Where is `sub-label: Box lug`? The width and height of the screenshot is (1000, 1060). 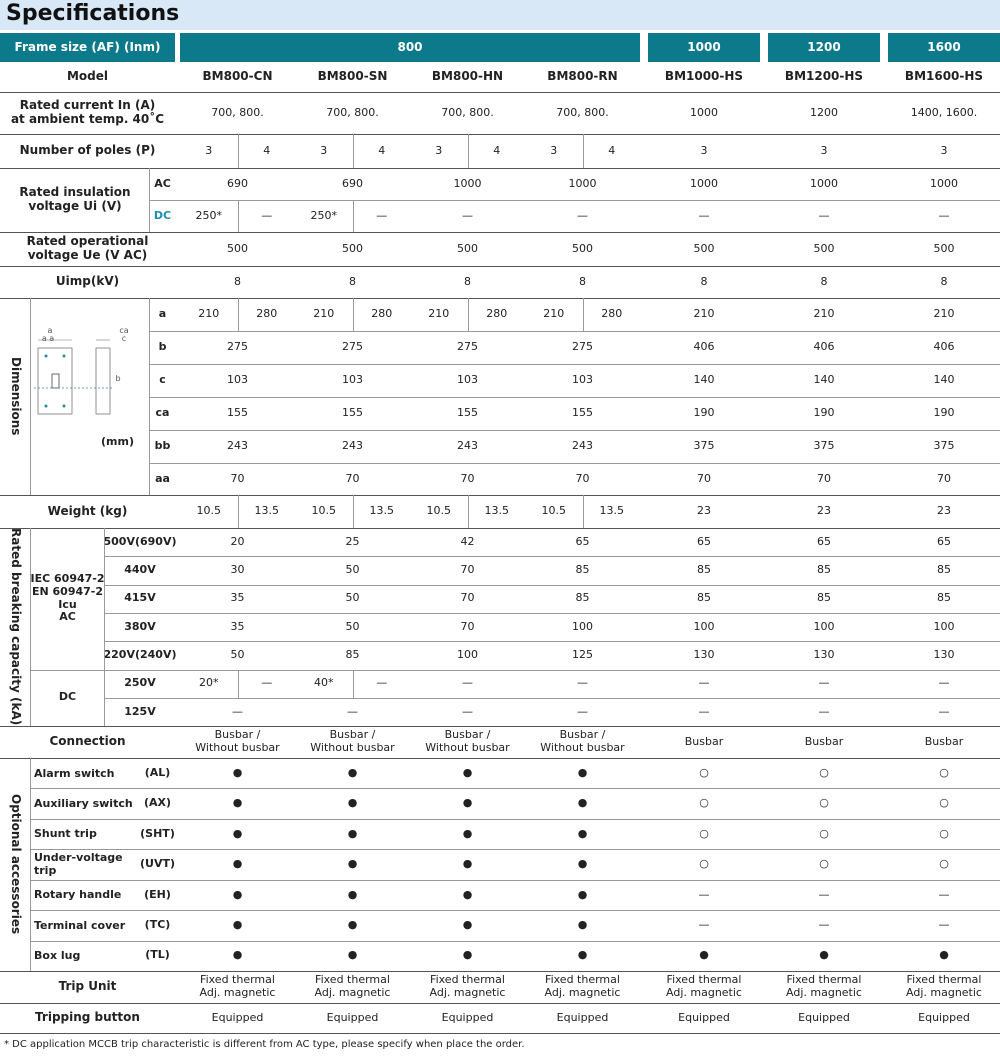
sub-label: Box lug is located at coordinates (57, 956).